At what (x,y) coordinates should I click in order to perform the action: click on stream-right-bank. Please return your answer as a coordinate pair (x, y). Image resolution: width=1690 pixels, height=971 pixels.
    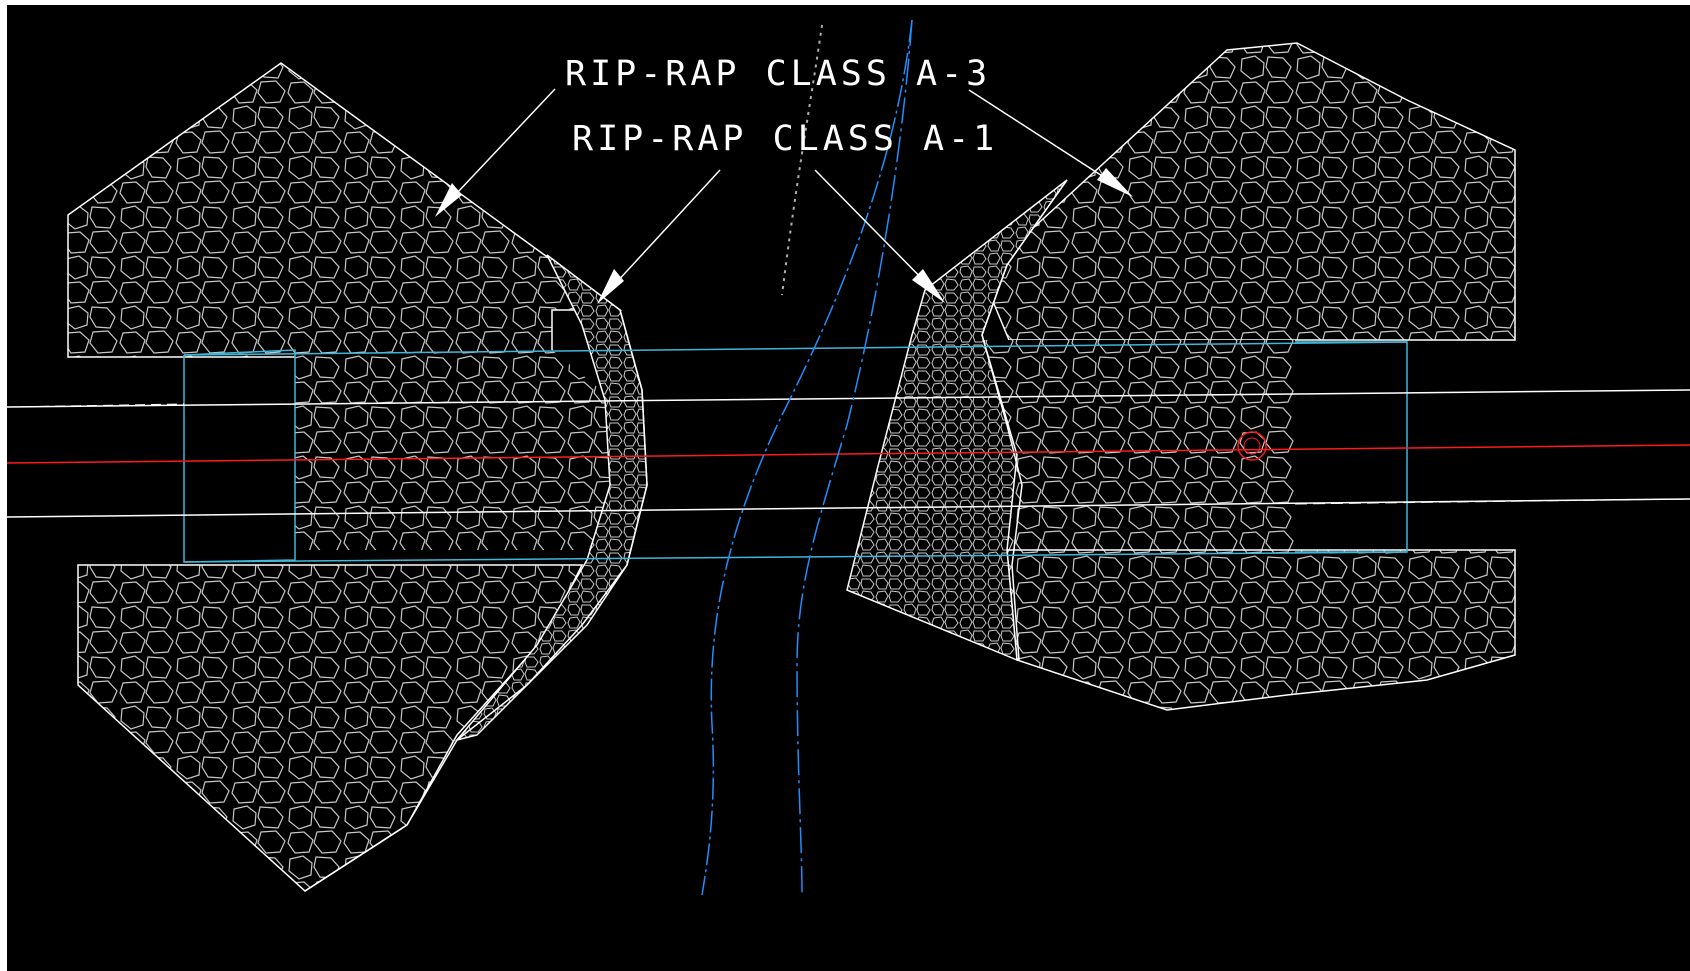
    Looking at the image, I should click on (854, 457).